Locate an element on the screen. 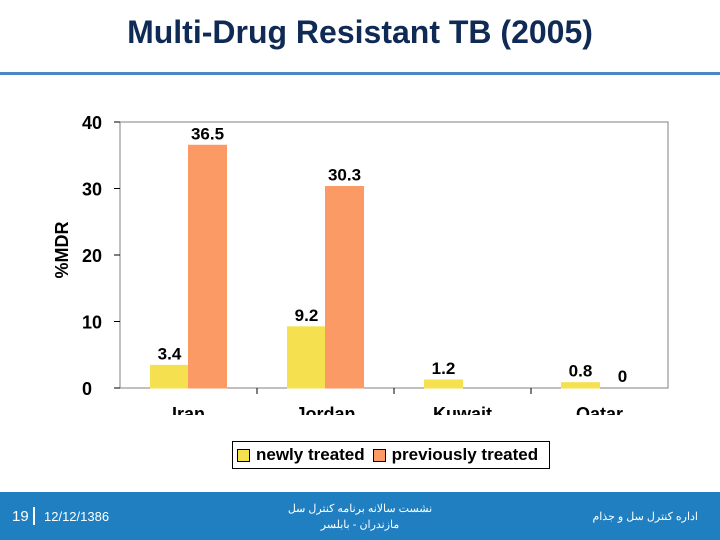 The height and width of the screenshot is (540, 720). y-axis-label: %MDR is located at coordinates (62, 250).